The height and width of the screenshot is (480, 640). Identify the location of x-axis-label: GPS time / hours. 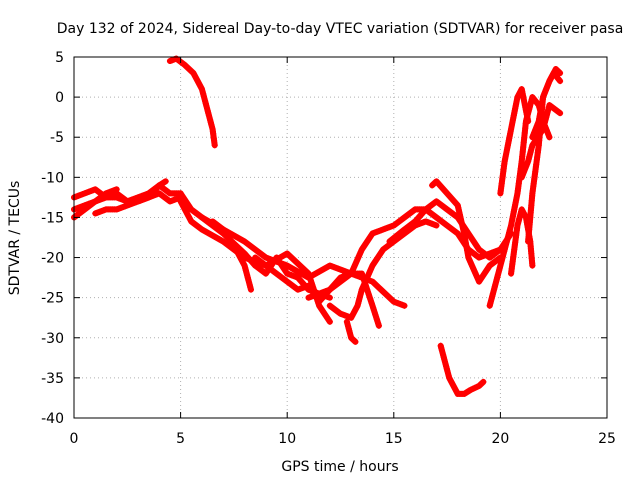
(339, 467).